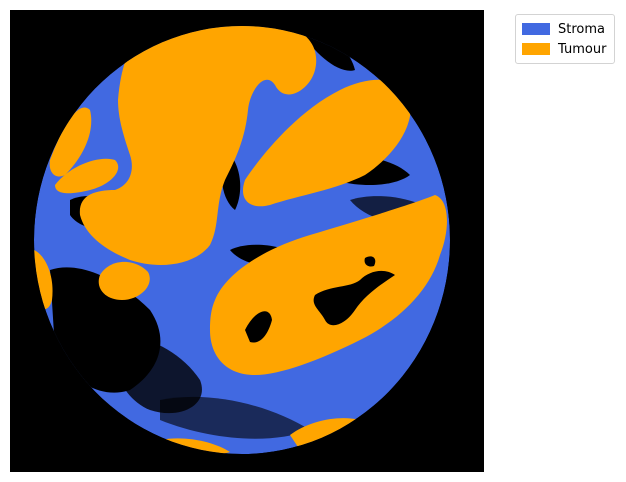 This screenshot has width=626, height=482. What do you see at coordinates (87, 176) in the screenshot?
I see `tumour-left-mid` at bounding box center [87, 176].